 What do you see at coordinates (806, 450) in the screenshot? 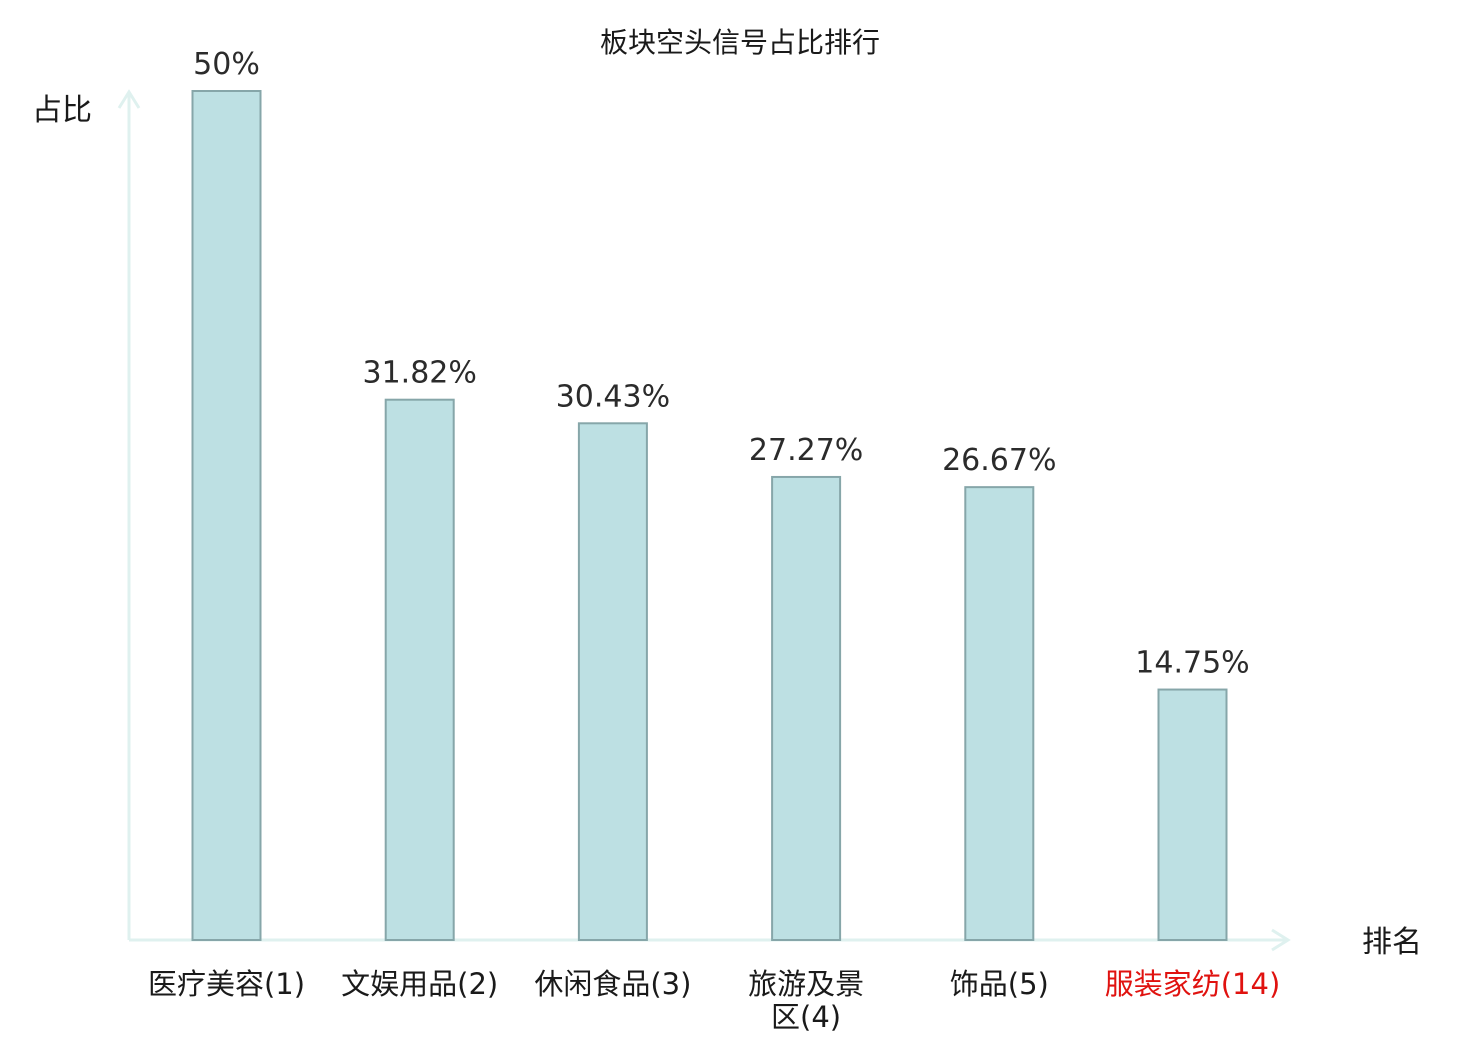
I see `value-label-4: 27.27%` at bounding box center [806, 450].